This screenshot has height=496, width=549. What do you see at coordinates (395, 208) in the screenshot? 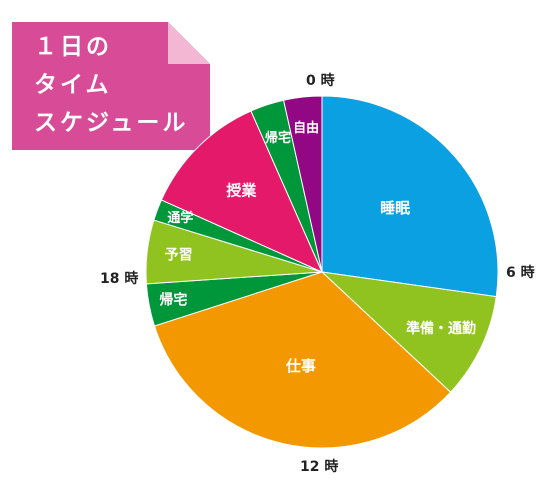
I see `slice-label-0: 睡眠` at bounding box center [395, 208].